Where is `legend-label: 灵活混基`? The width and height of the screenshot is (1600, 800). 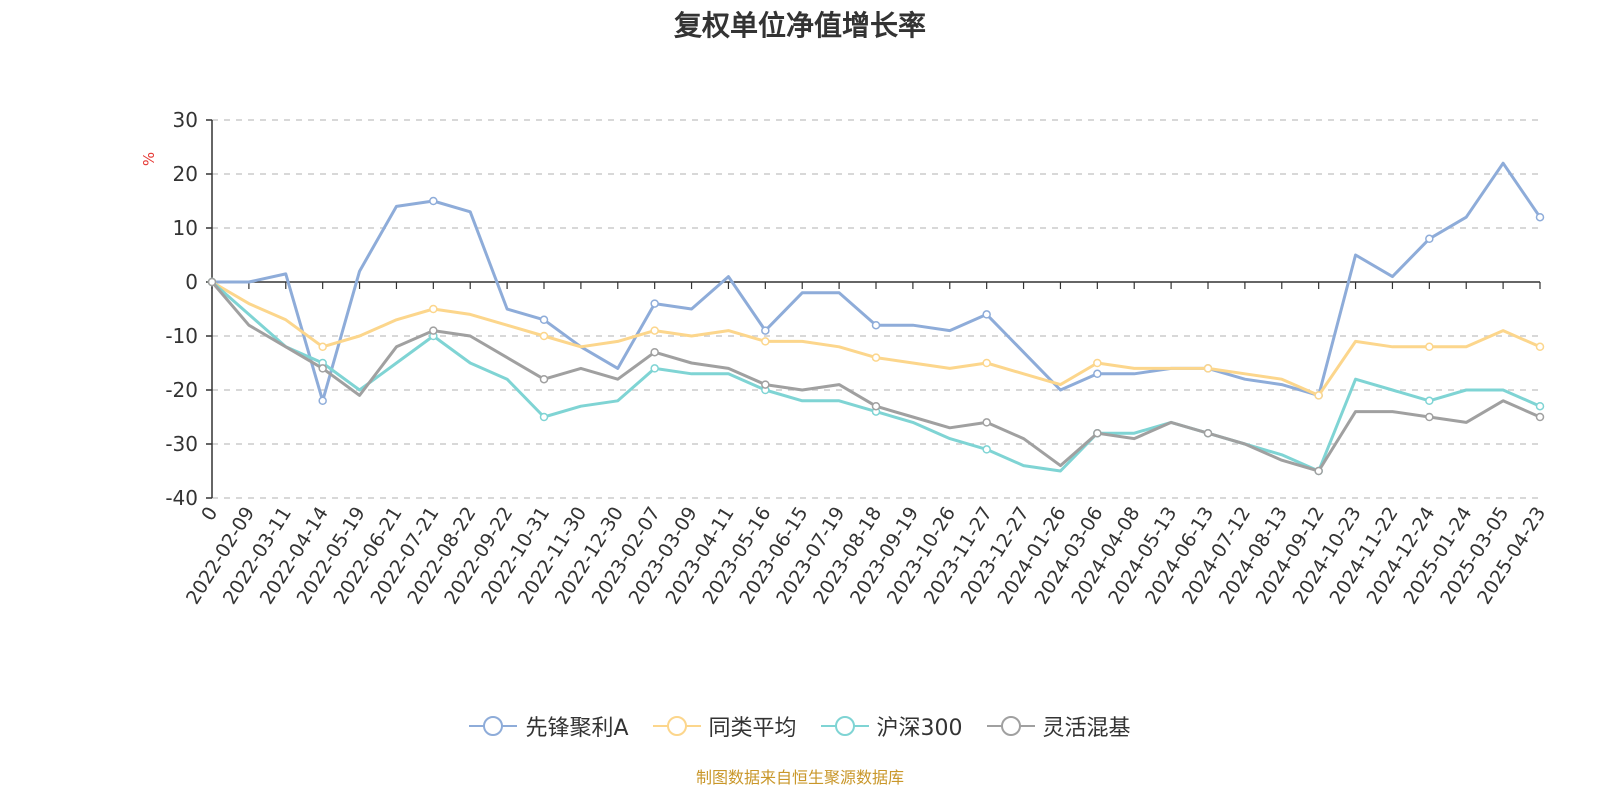
legend-label: 灵活混基 is located at coordinates (1086, 728).